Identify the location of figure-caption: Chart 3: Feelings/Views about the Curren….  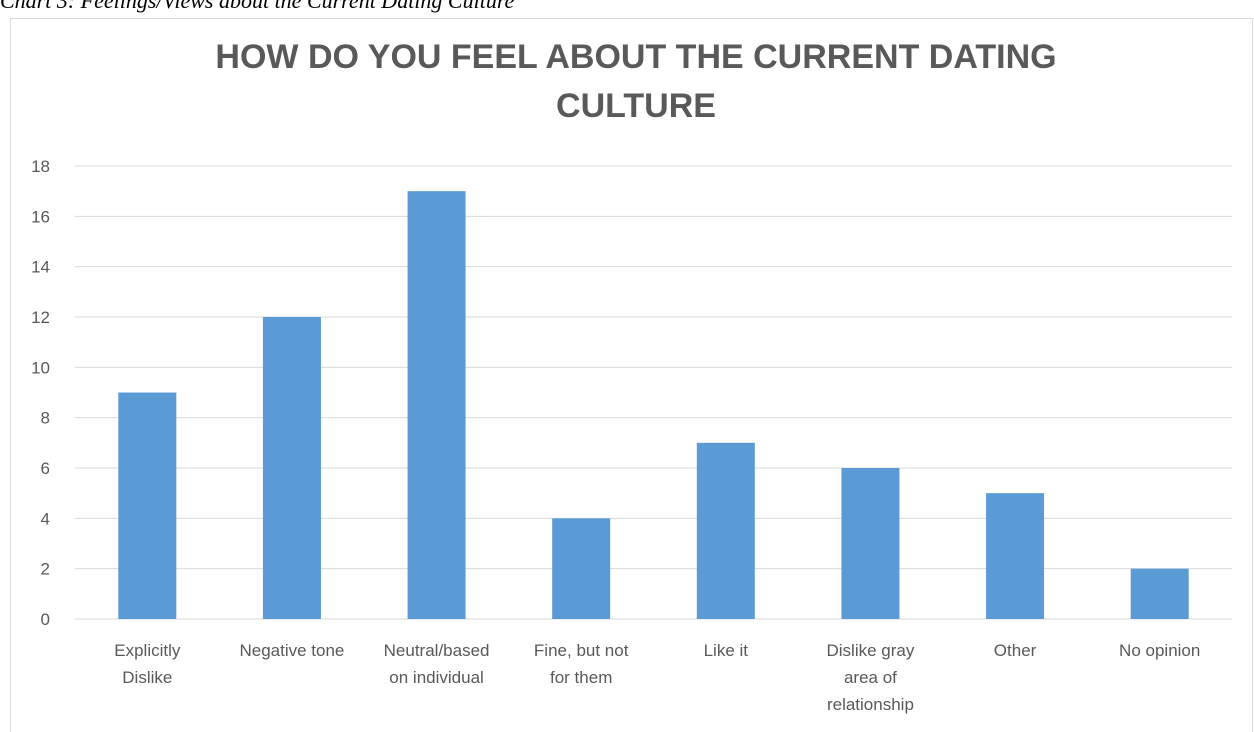
(257, 6).